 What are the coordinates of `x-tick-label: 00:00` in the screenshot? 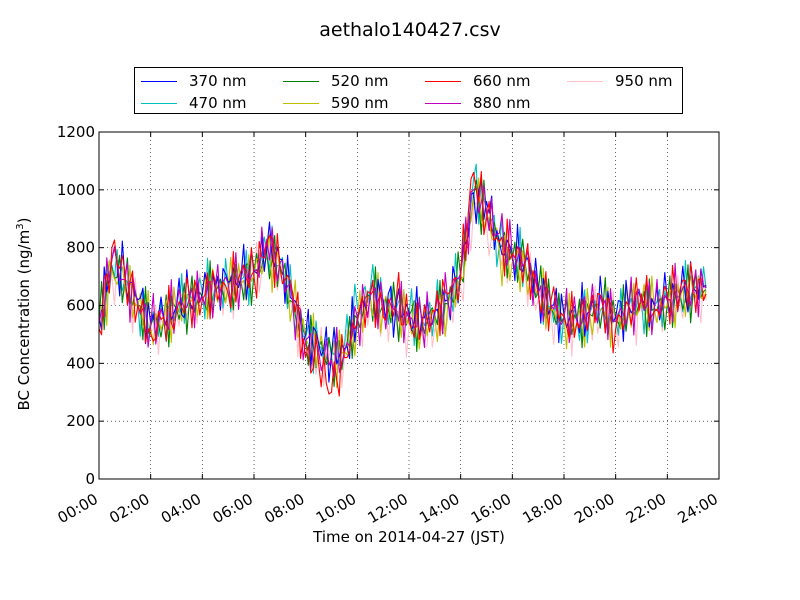 It's located at (78, 508).